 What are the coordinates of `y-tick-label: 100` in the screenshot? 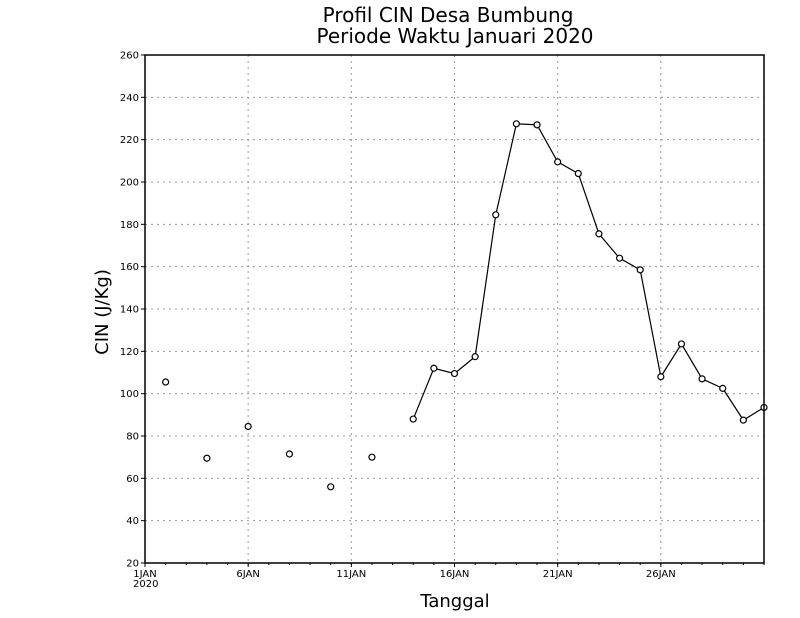 It's located at (129, 394).